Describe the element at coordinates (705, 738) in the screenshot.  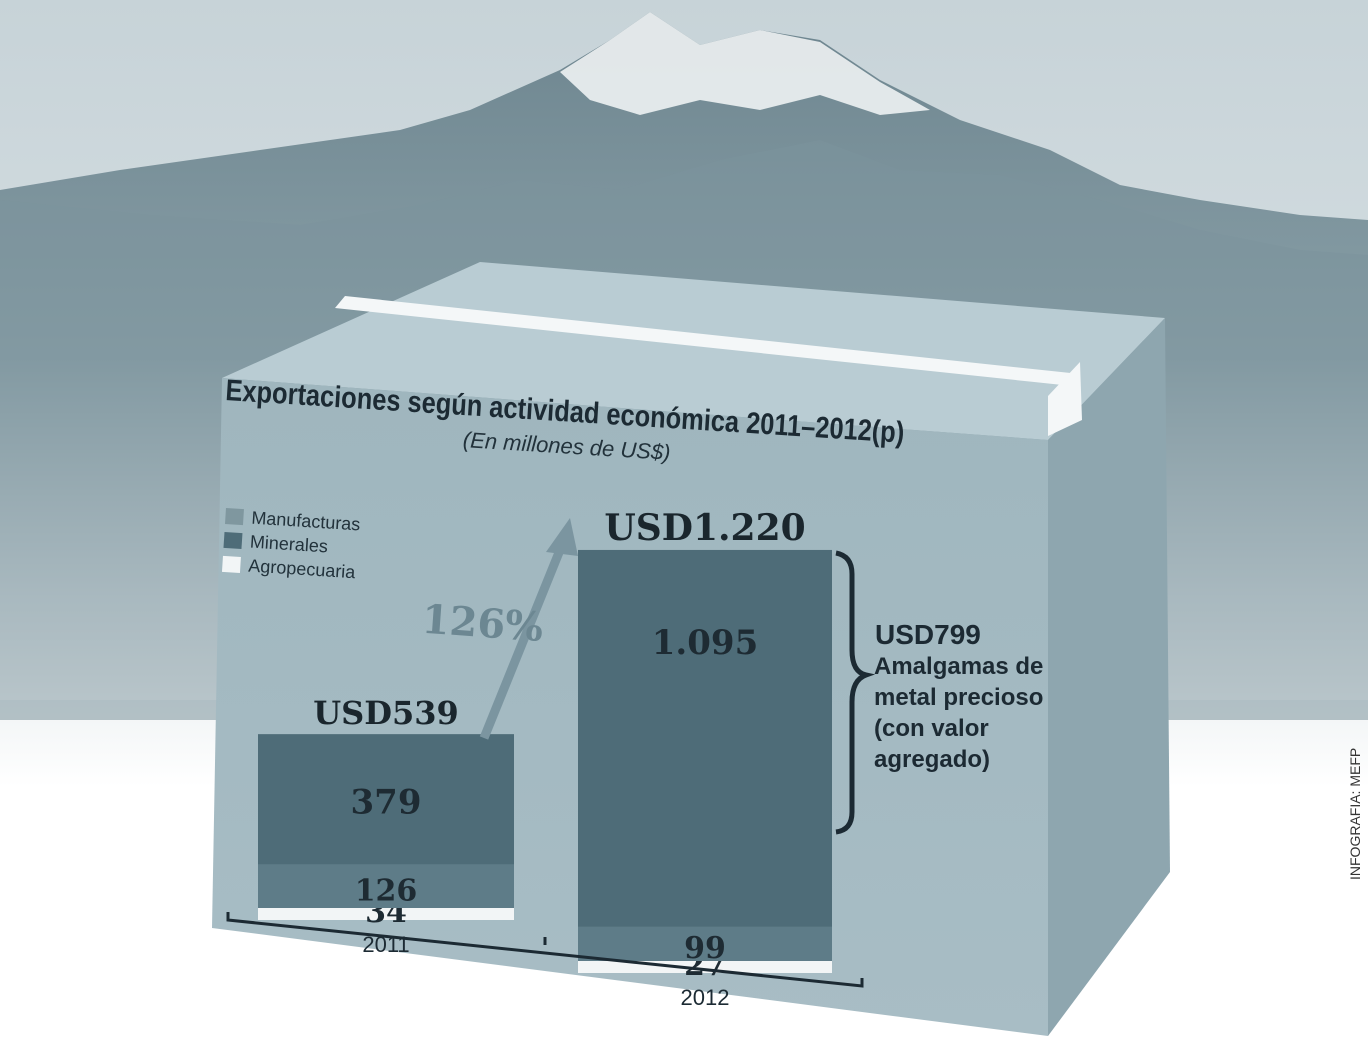
I see `bar-2012-minerales` at that location.